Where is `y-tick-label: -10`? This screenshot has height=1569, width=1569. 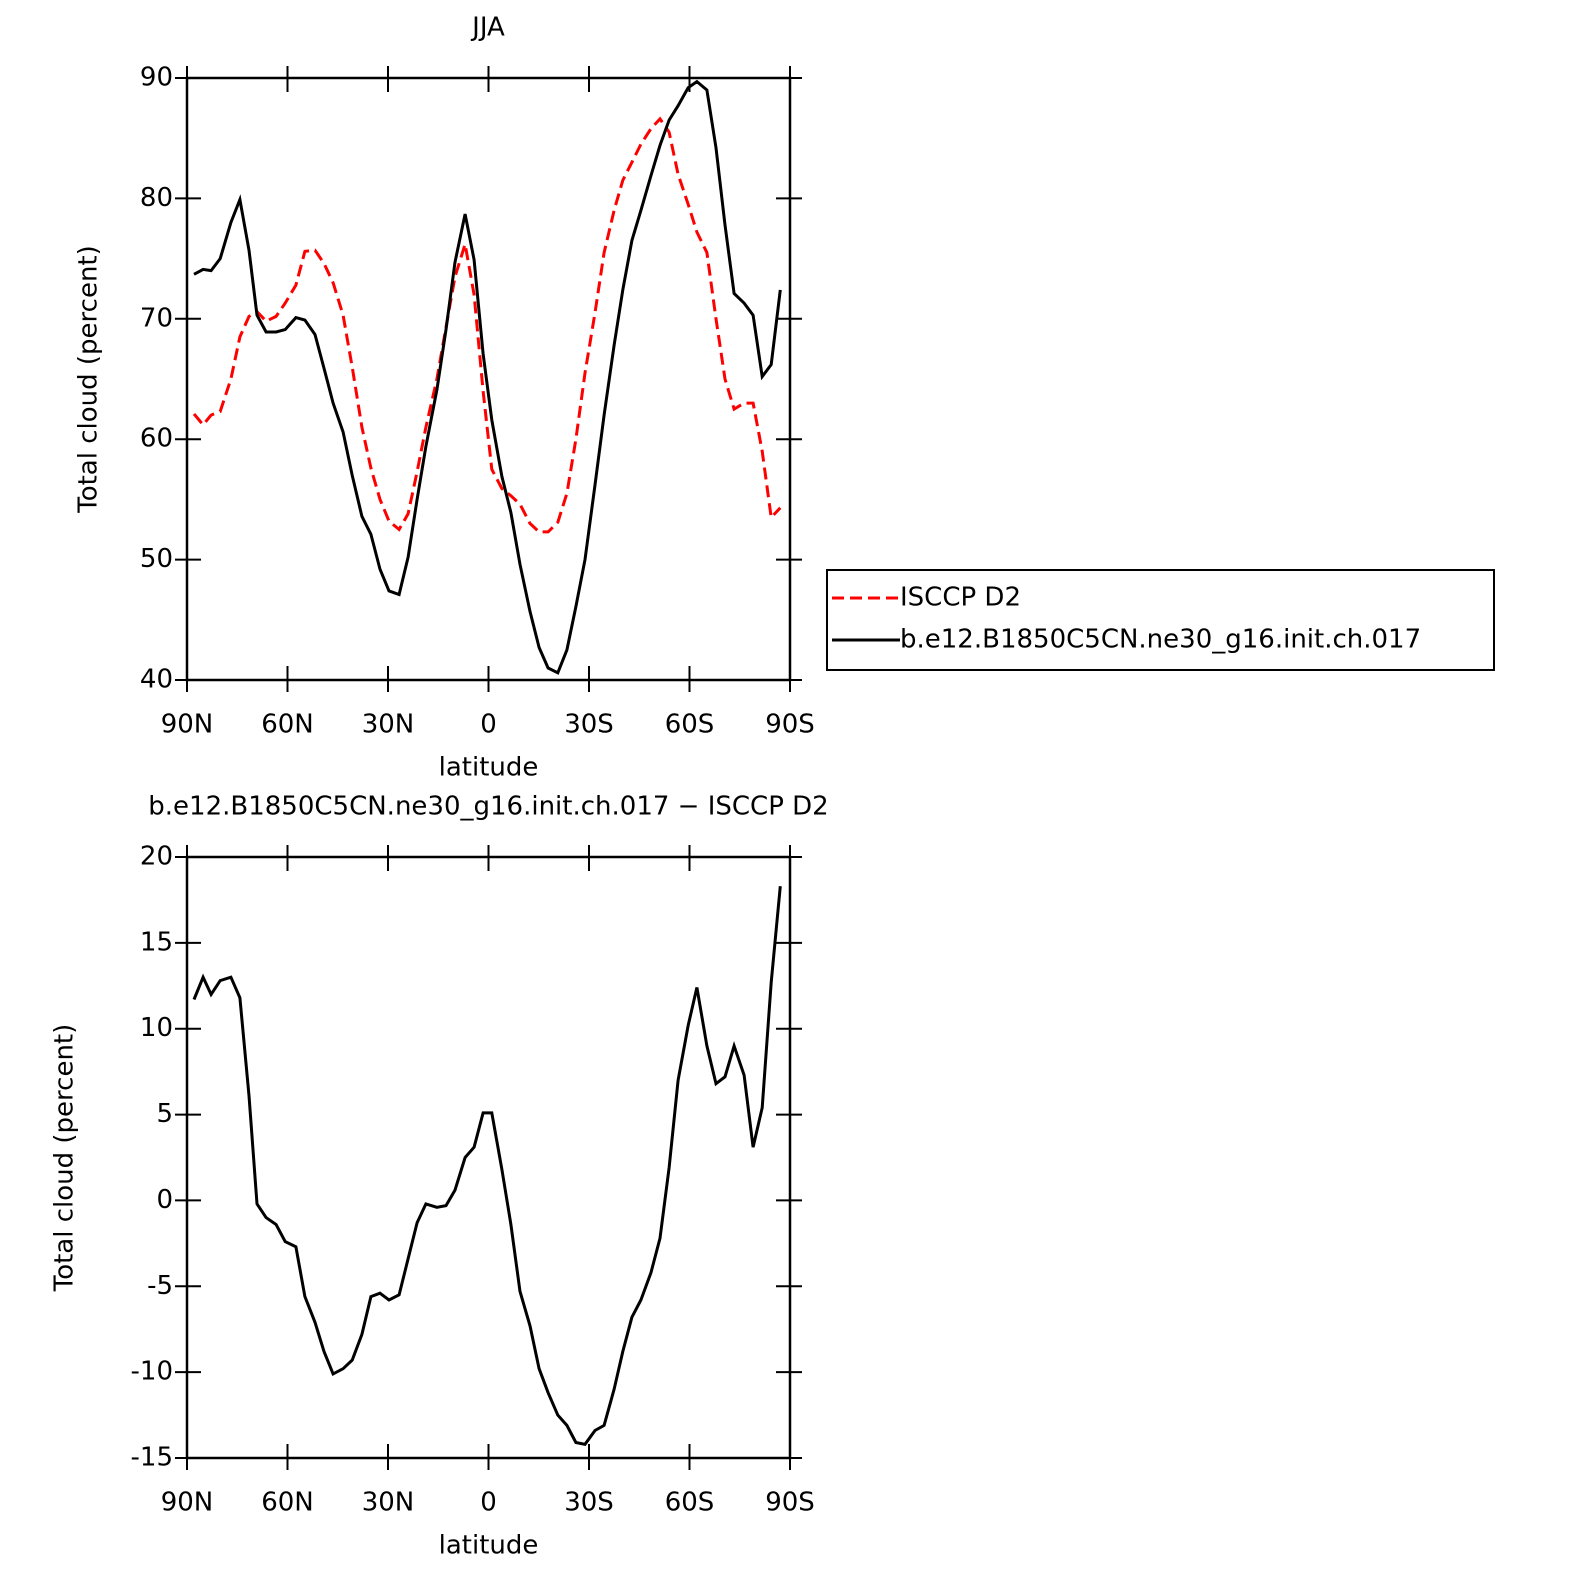
y-tick-label: -10 is located at coordinates (152, 1372).